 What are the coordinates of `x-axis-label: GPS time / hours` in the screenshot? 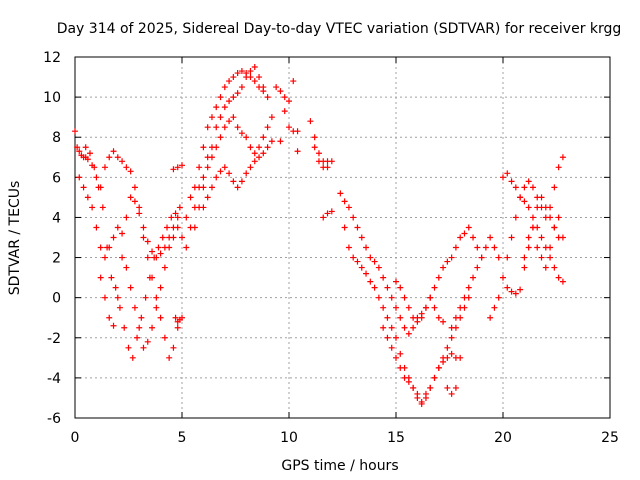 It's located at (339, 466).